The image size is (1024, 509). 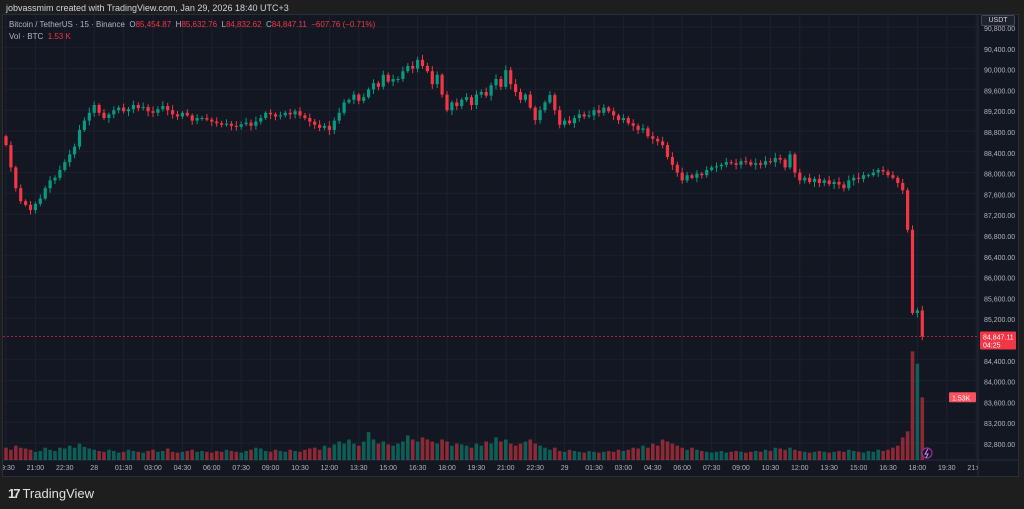 What do you see at coordinates (999, 29) in the screenshot?
I see `price-tick-label: 90,800.00` at bounding box center [999, 29].